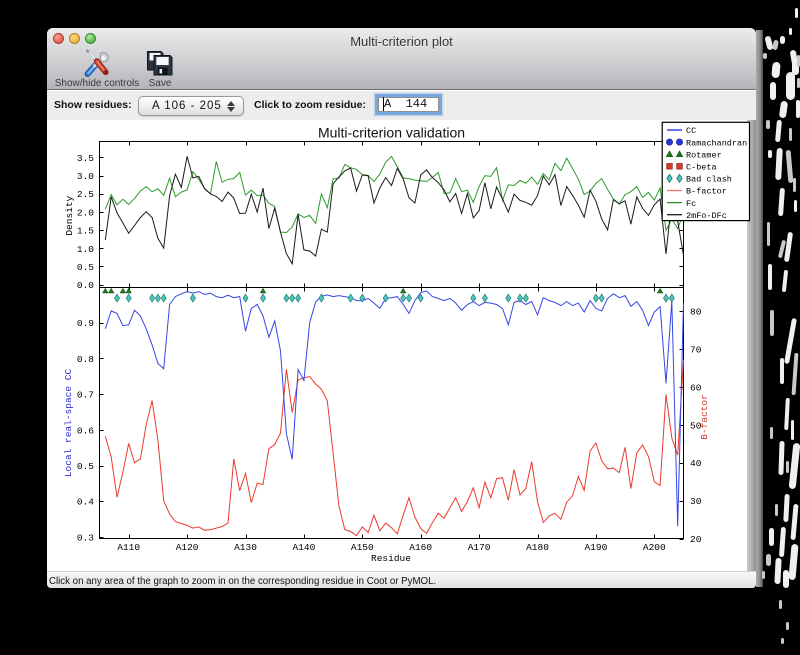 Image resolution: width=800 pixels, height=655 pixels. I want to click on svg-text: 50, so click(696, 425).